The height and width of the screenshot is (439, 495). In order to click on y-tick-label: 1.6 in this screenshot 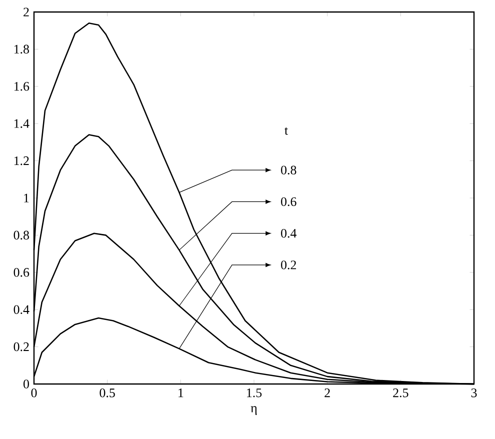, I will do `click(22, 86)`.